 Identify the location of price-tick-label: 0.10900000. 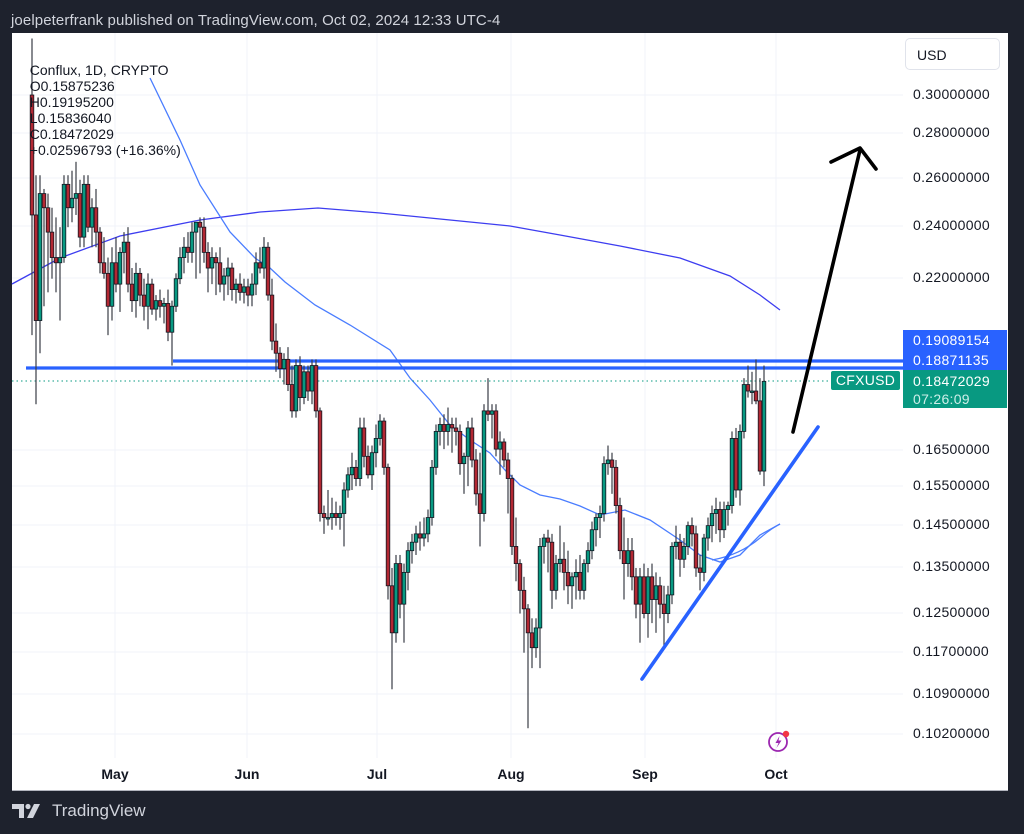
(951, 693).